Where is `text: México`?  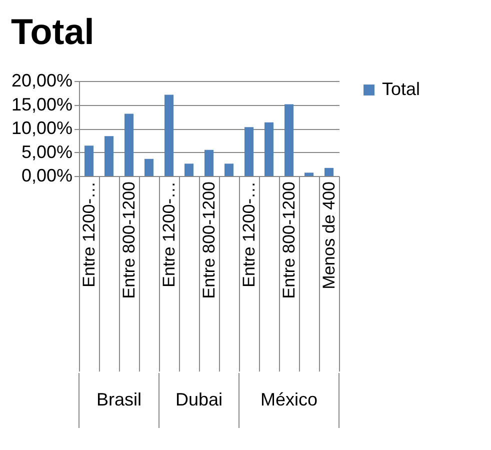 text: México is located at coordinates (289, 400).